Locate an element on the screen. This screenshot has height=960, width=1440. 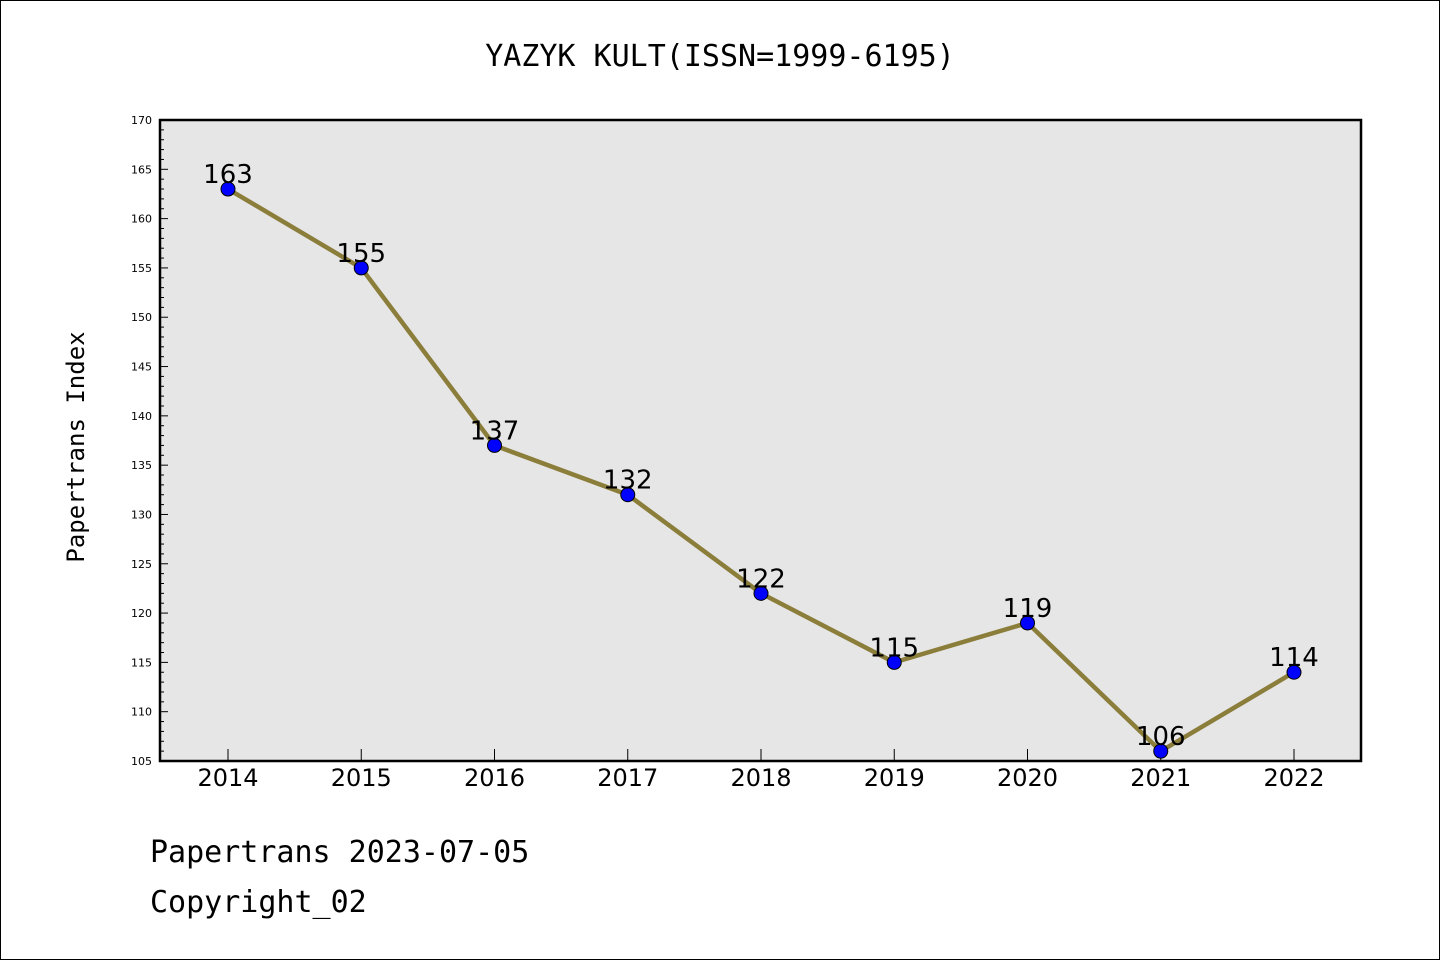
x-tick-label: 2017 is located at coordinates (627, 778).